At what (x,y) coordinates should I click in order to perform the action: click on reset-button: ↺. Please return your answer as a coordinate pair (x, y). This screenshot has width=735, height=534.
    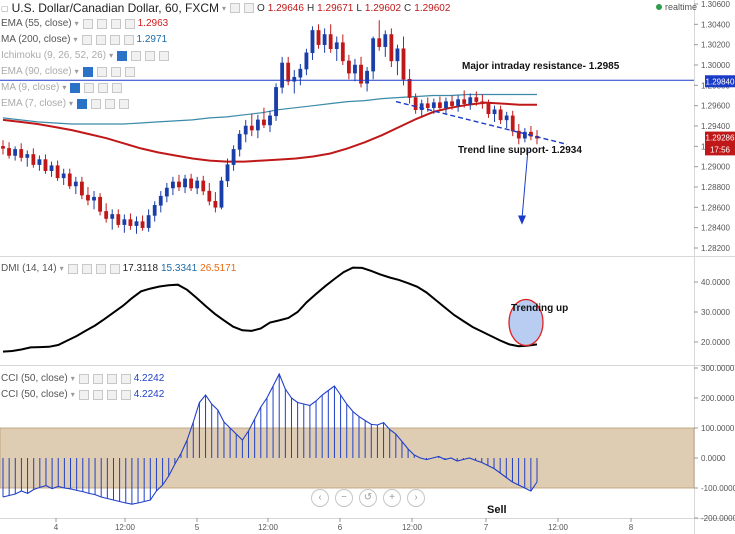
    Looking at the image, I should click on (368, 498).